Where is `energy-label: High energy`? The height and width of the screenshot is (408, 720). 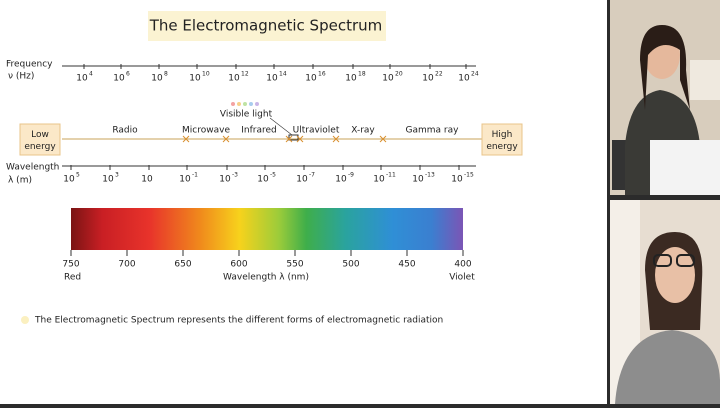 energy-label: High energy is located at coordinates (502, 141).